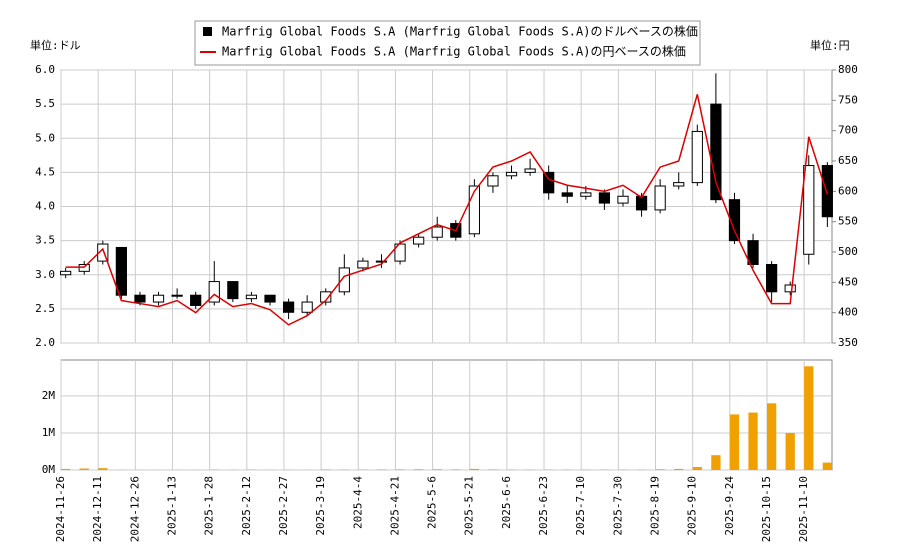 The image size is (900, 550). What do you see at coordinates (692, 506) in the screenshot?
I see `x-tick-label: 2025-9-10` at bounding box center [692, 506].